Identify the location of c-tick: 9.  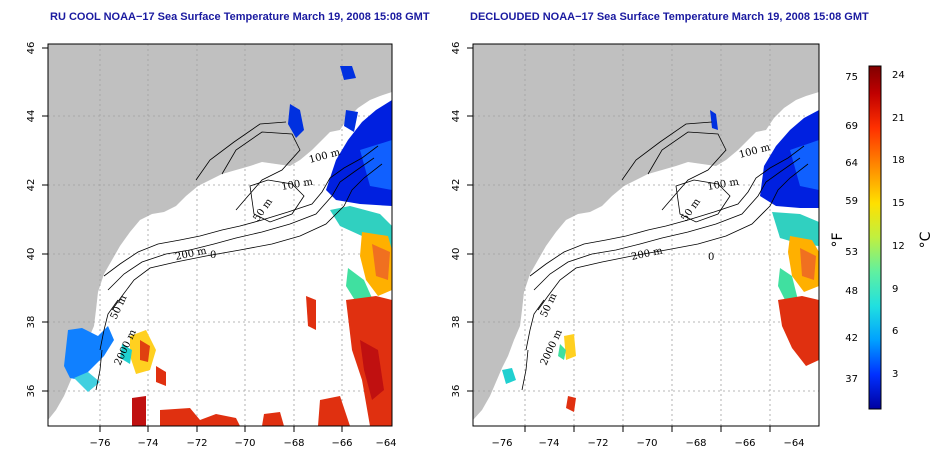
(895, 289).